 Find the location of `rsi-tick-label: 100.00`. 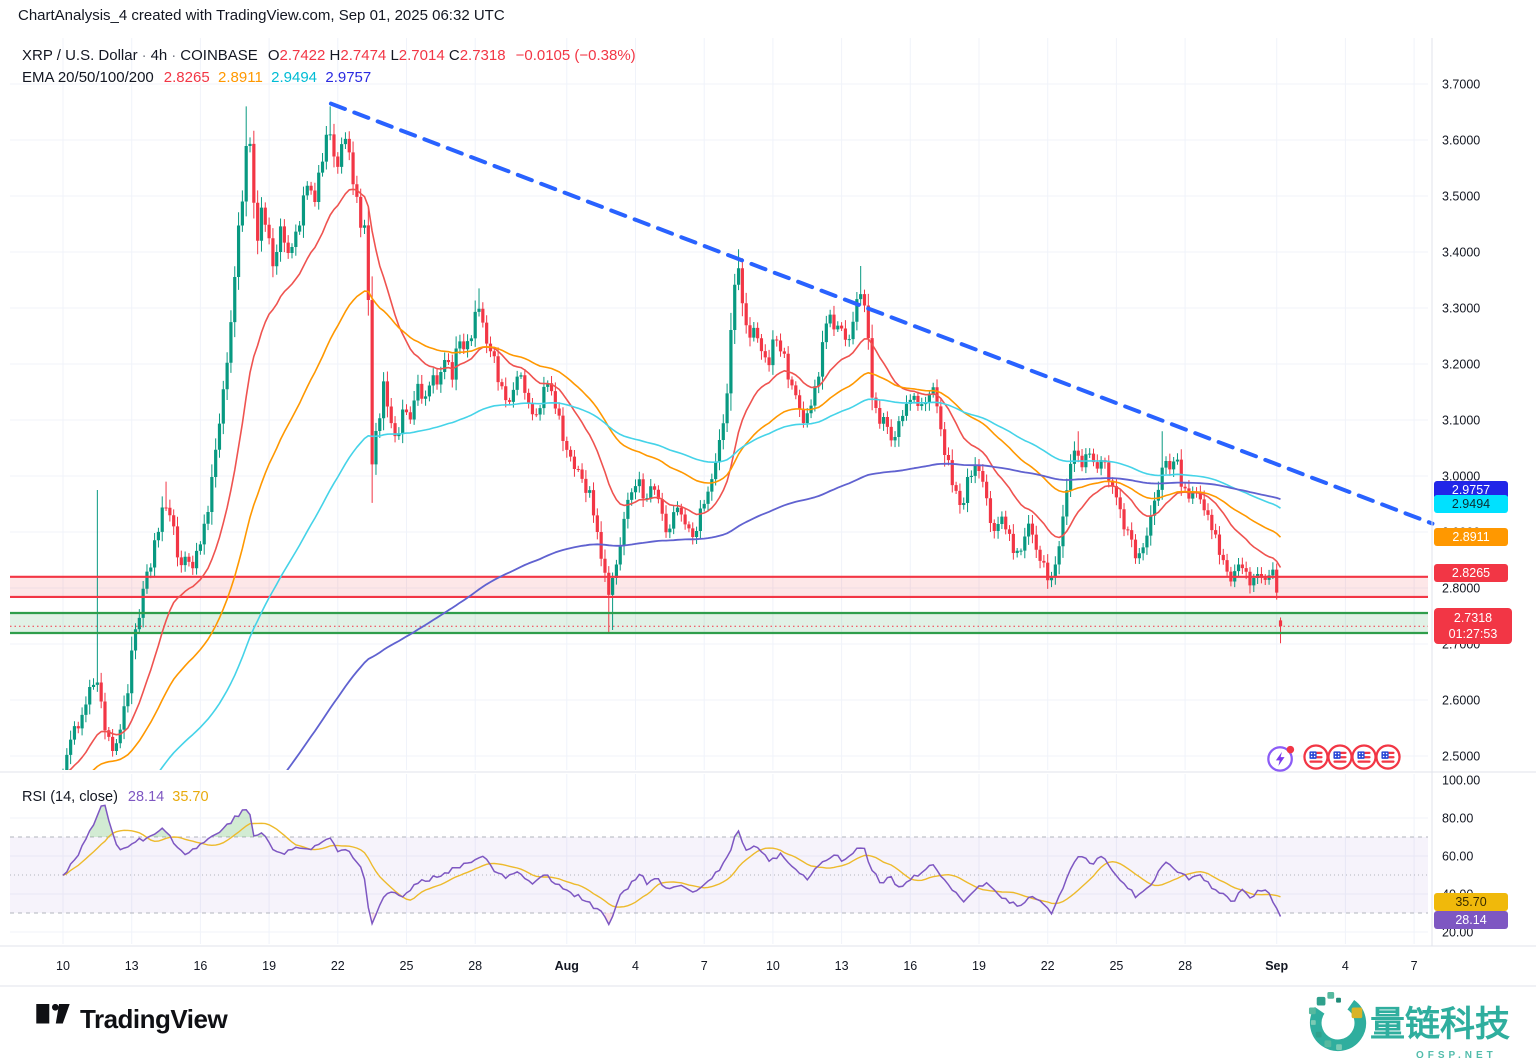

rsi-tick-label: 100.00 is located at coordinates (1461, 781).